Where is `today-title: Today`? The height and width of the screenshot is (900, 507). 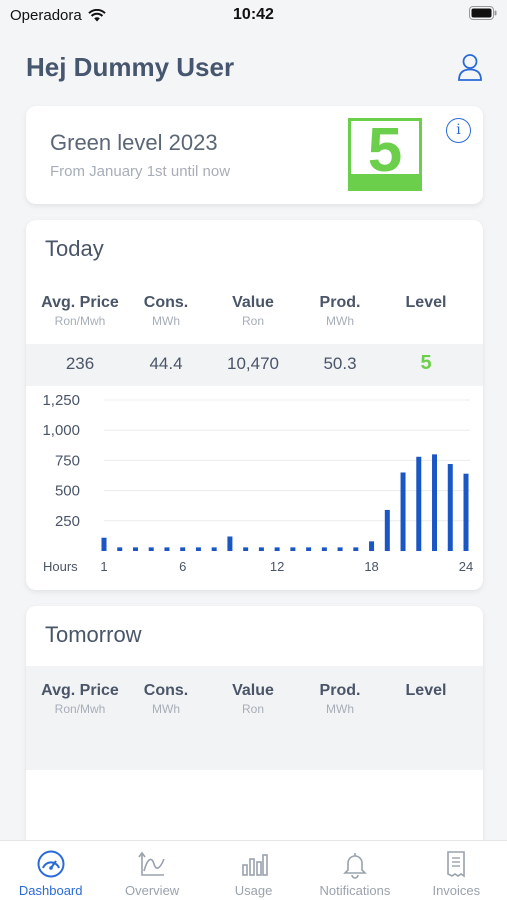 today-title: Today is located at coordinates (74, 248).